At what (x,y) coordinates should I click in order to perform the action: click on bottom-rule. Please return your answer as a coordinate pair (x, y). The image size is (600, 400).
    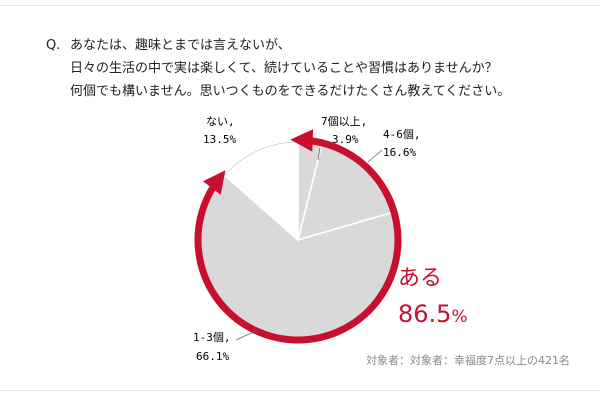
    Looking at the image, I should click on (300, 390).